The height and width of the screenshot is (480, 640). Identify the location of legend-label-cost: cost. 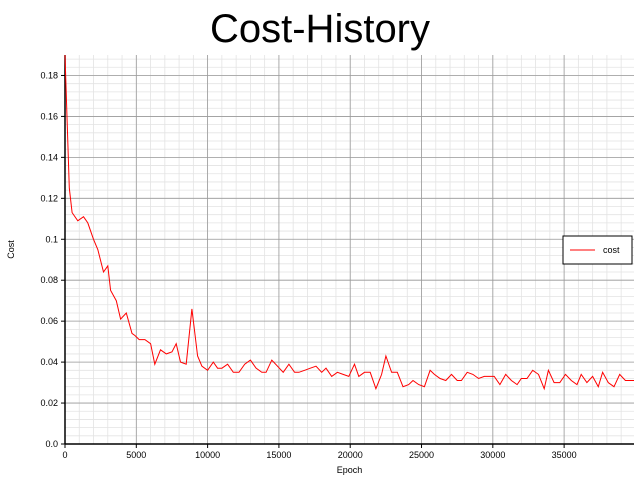
(611, 250).